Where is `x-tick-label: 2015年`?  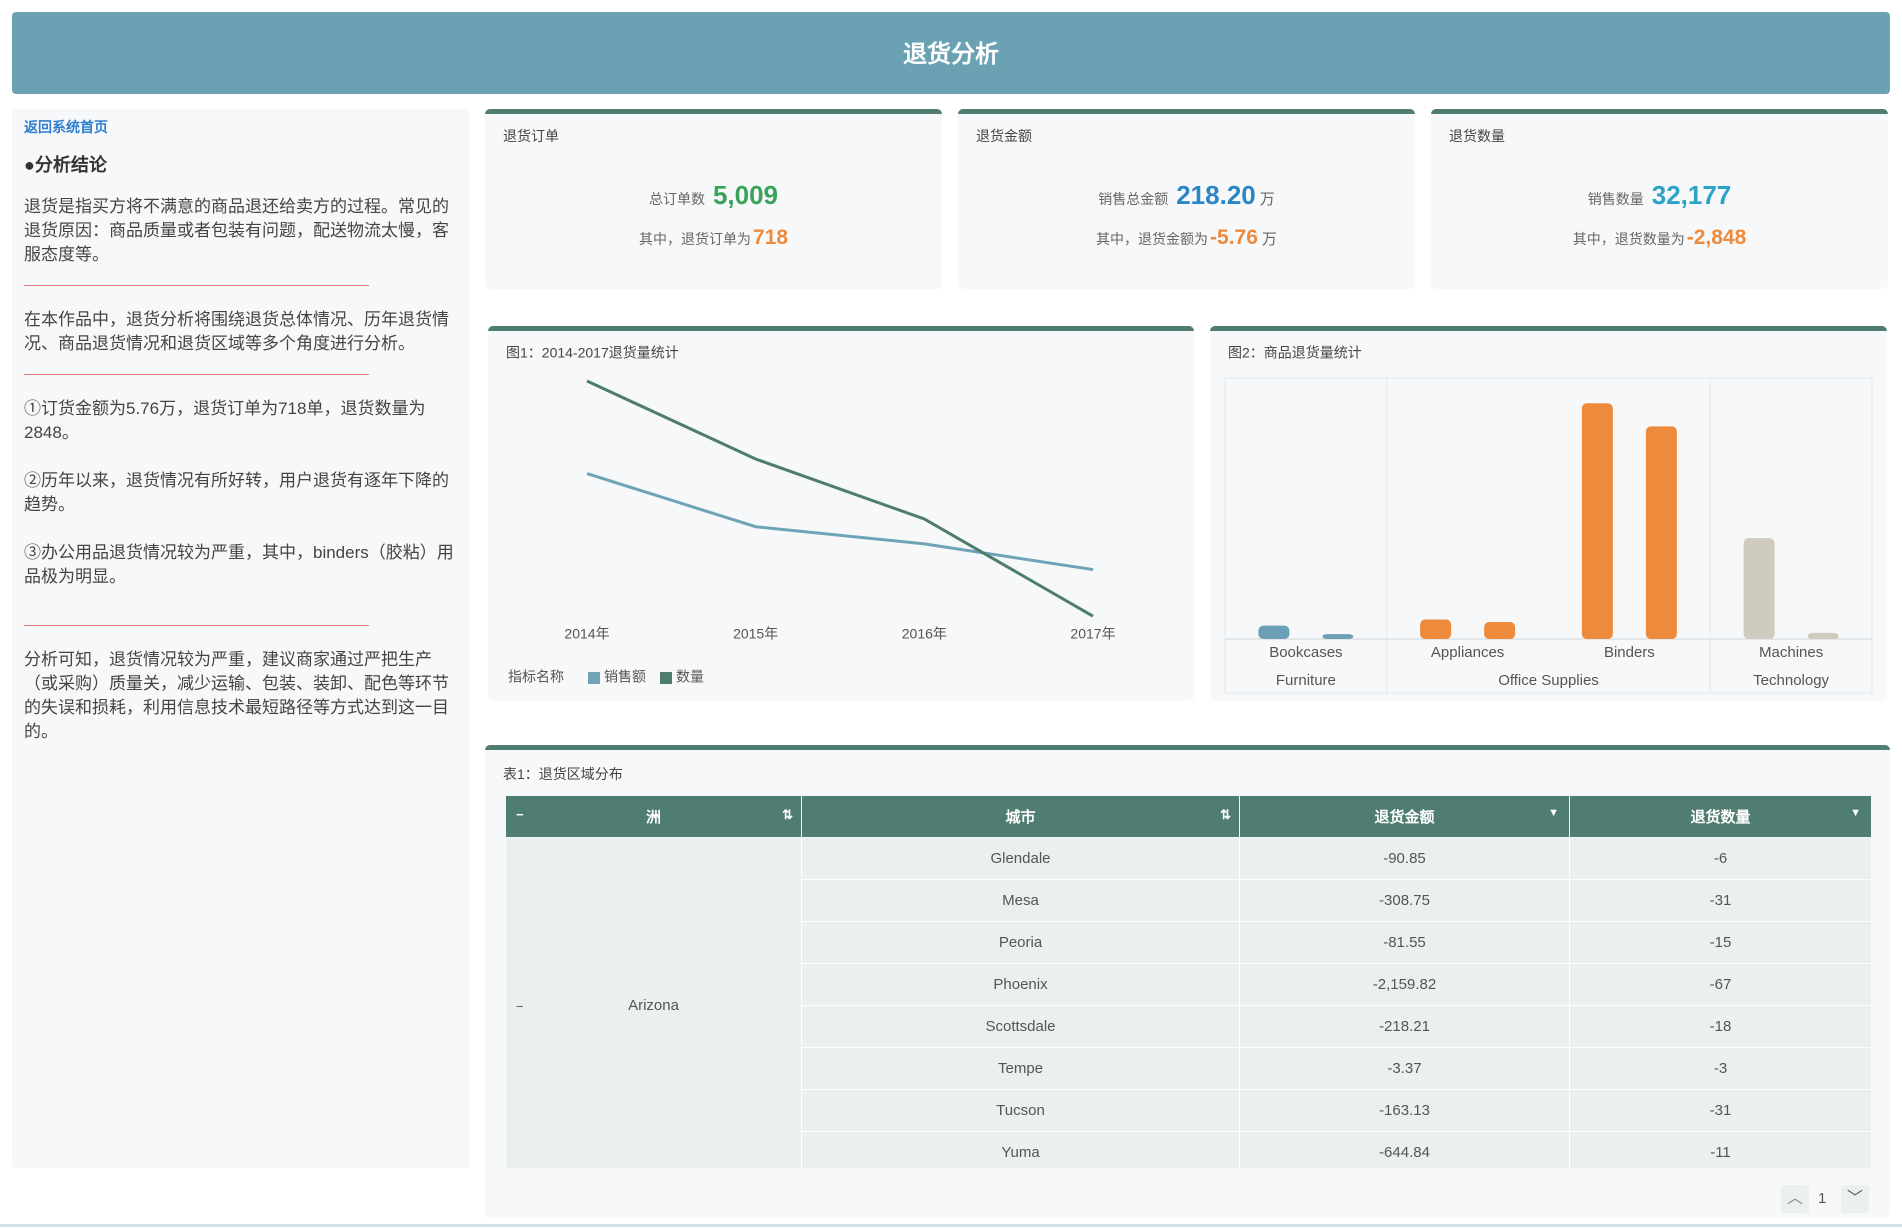
x-tick-label: 2015年 is located at coordinates (755, 634).